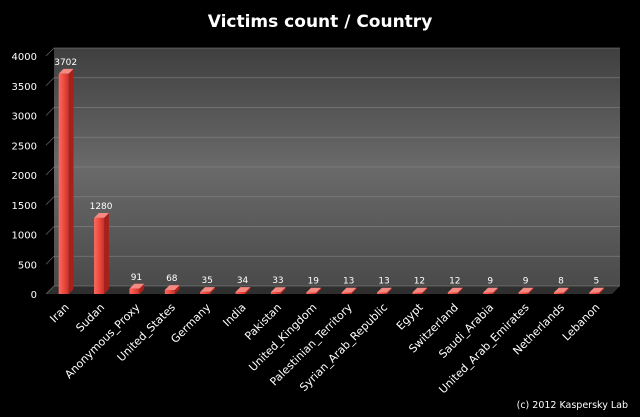 The height and width of the screenshot is (417, 640). I want to click on y-tick-label: 2000, so click(24, 176).